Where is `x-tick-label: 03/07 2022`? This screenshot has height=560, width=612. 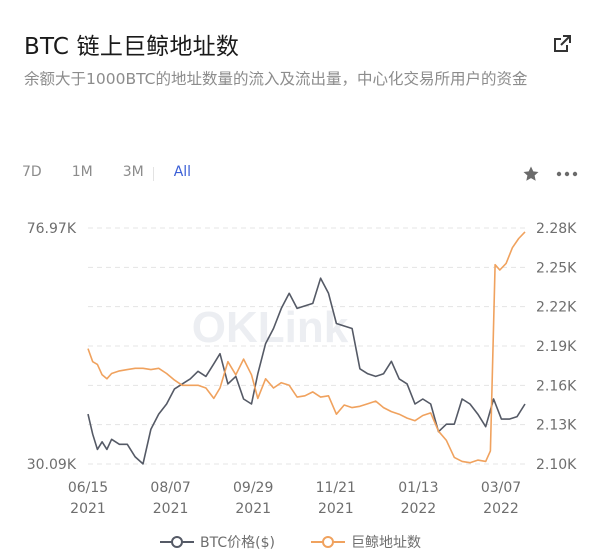
x-tick-label: 03/07 2022 is located at coordinates (501, 498).